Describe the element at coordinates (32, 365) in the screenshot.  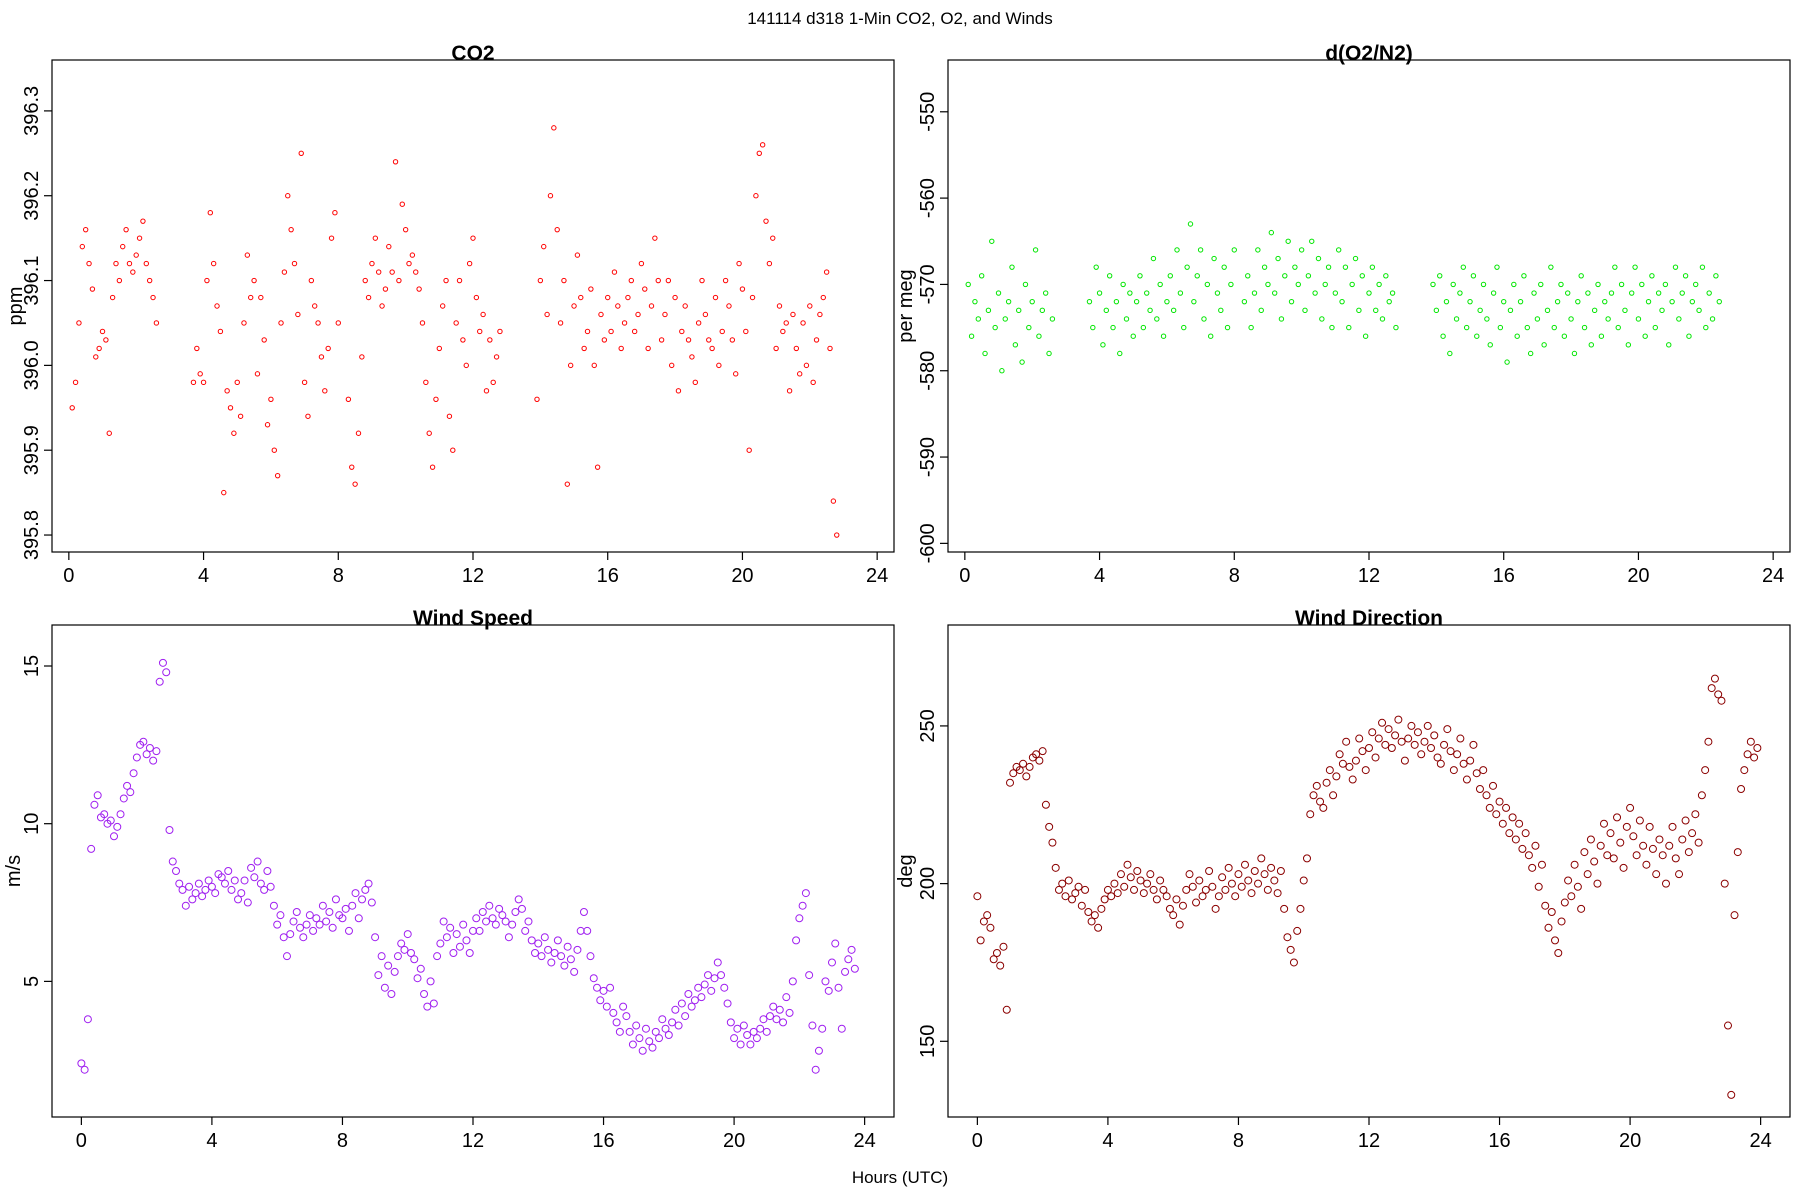
I see `y-tick-label: 396.0` at that location.